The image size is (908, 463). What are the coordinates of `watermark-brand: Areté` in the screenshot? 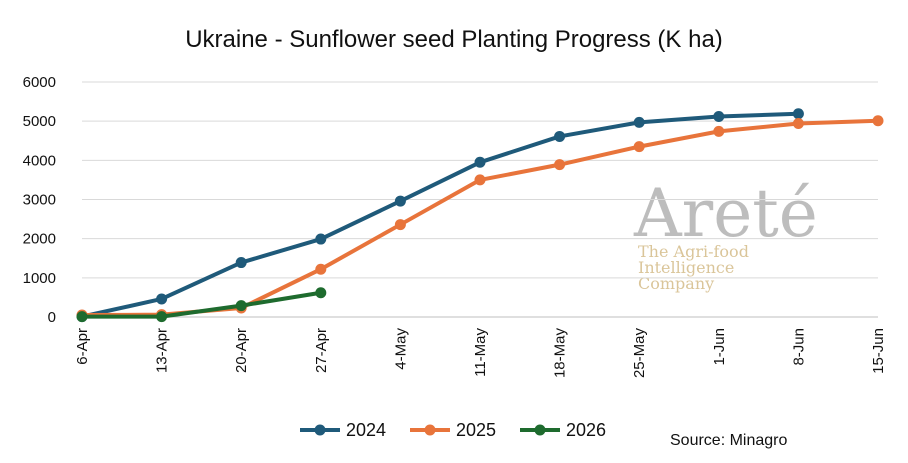 It's located at (725, 213).